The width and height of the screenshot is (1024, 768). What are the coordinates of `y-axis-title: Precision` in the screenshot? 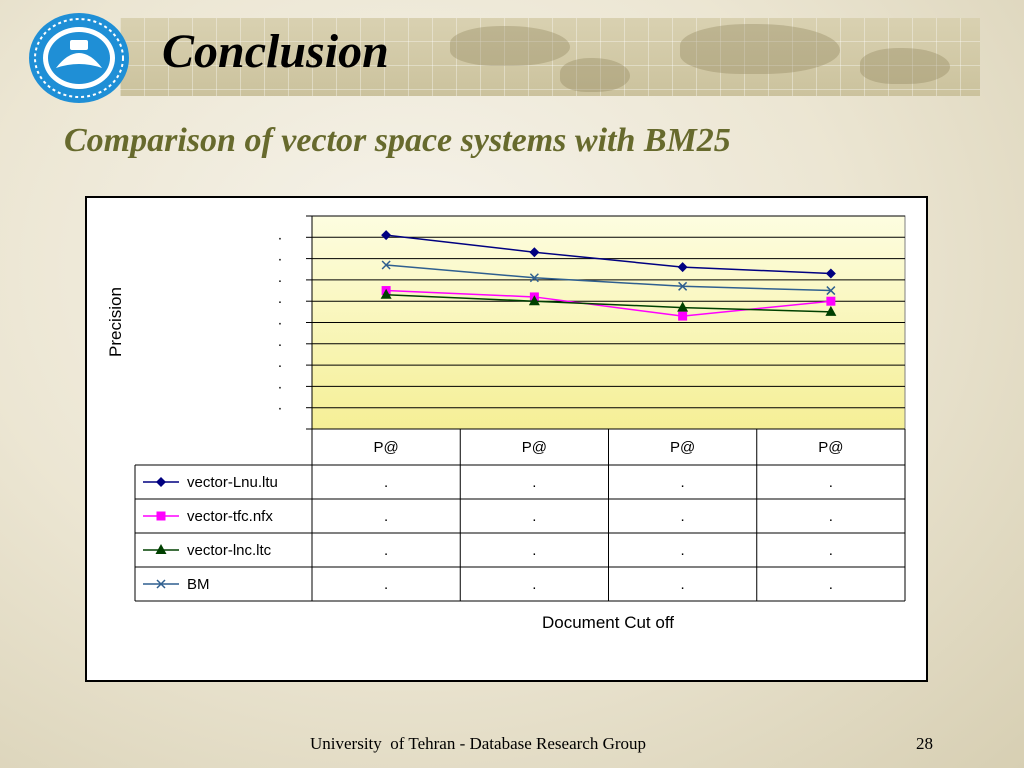 It's located at (115, 322).